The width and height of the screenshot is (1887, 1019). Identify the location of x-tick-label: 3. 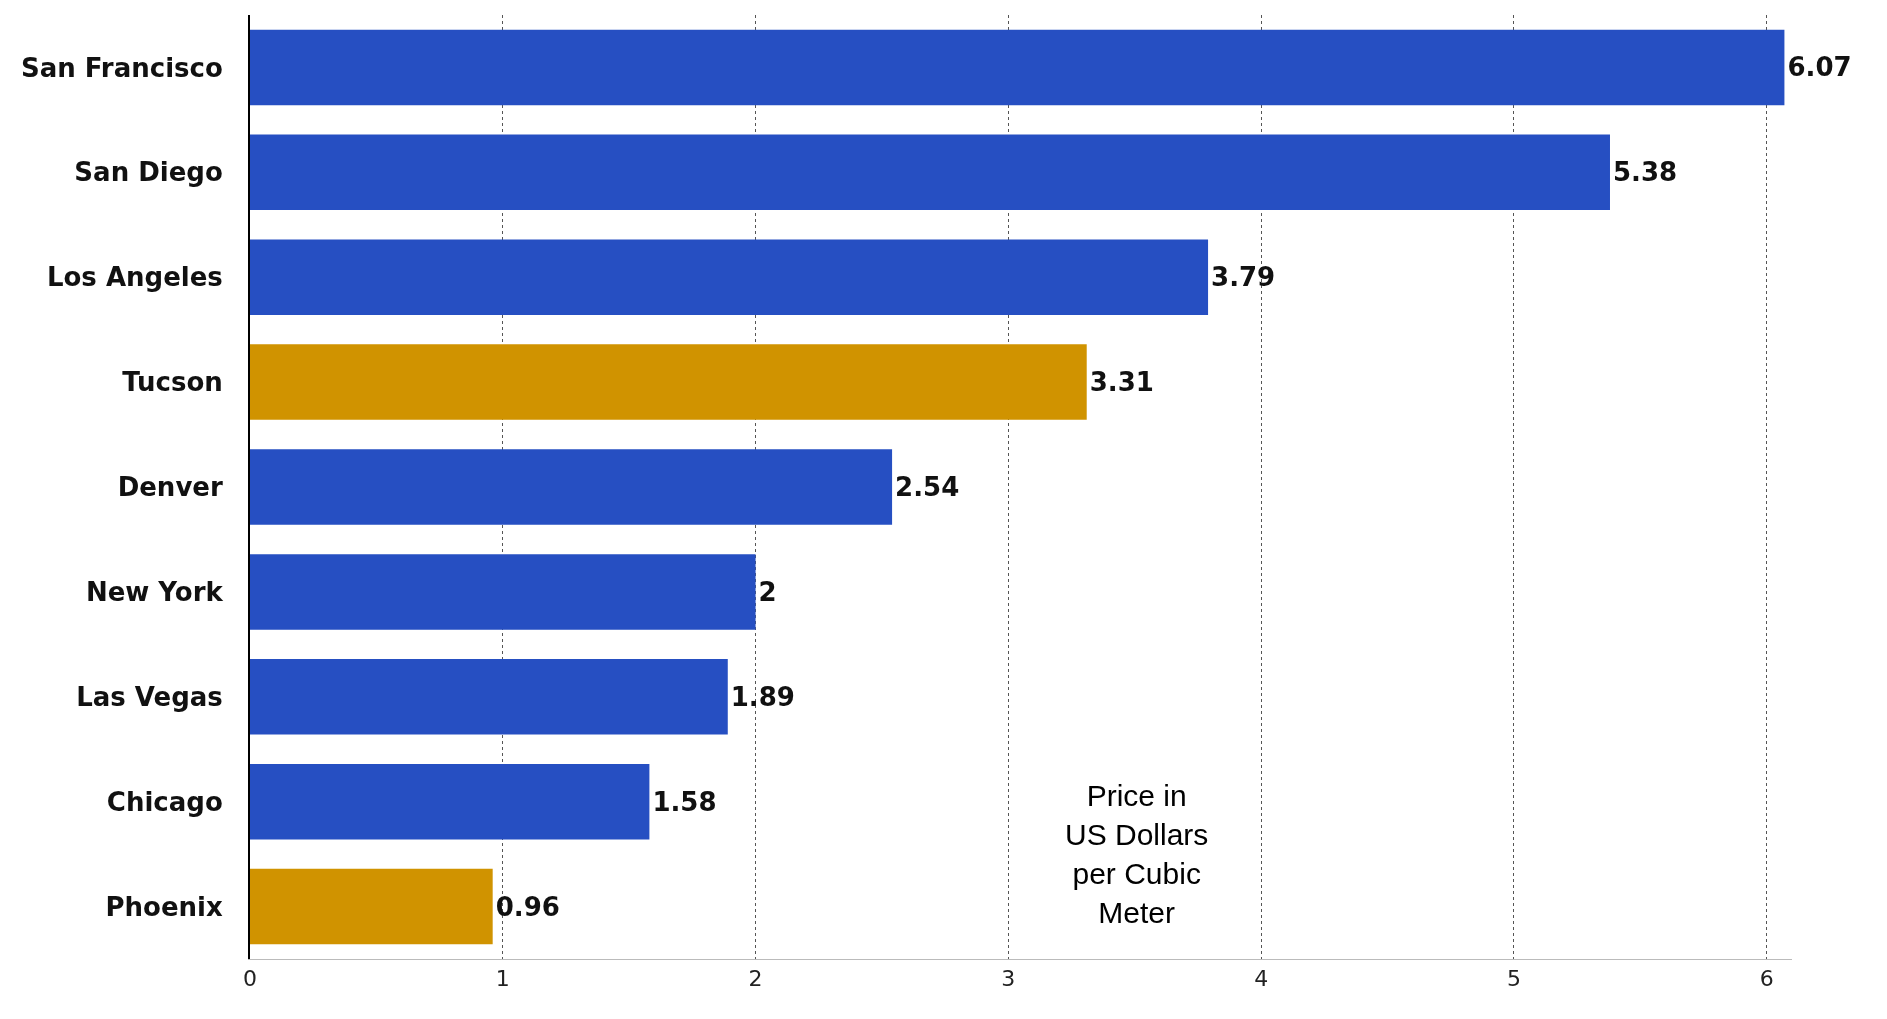
(1008, 979).